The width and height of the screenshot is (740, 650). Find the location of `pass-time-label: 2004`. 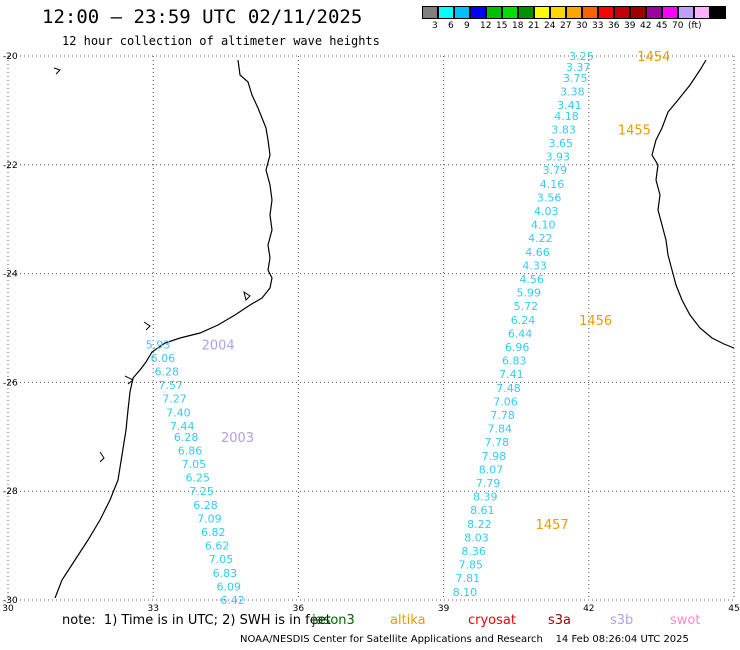

pass-time-label: 2004 is located at coordinates (218, 345).